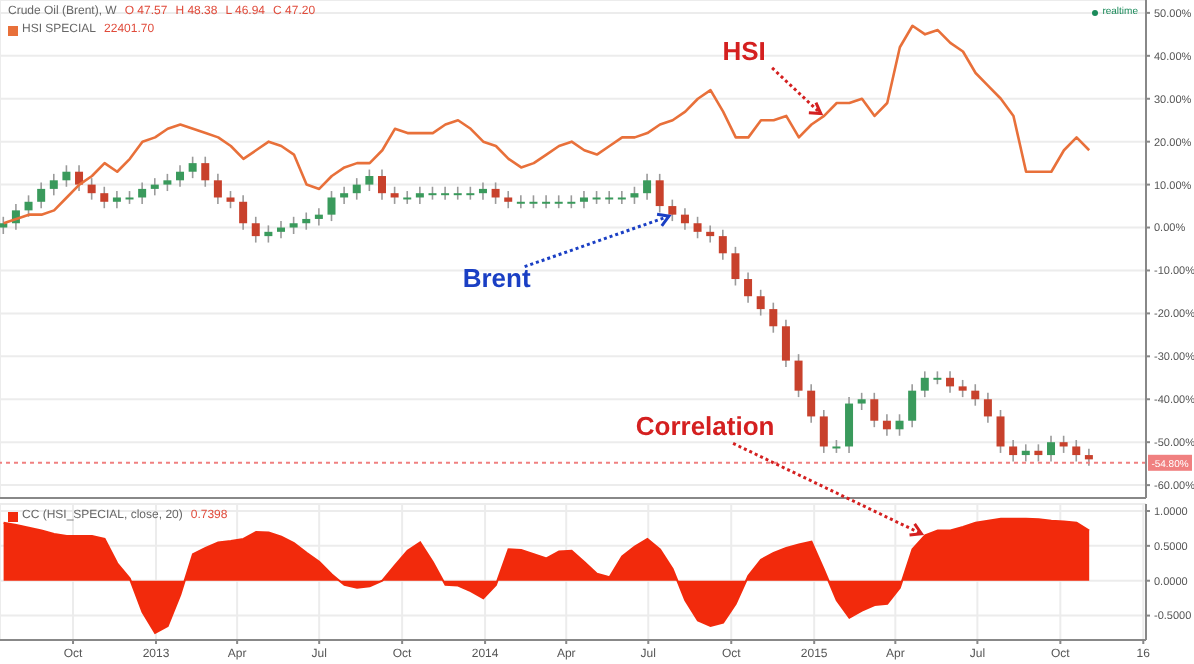  I want to click on annotation: Correlation, so click(705, 426).